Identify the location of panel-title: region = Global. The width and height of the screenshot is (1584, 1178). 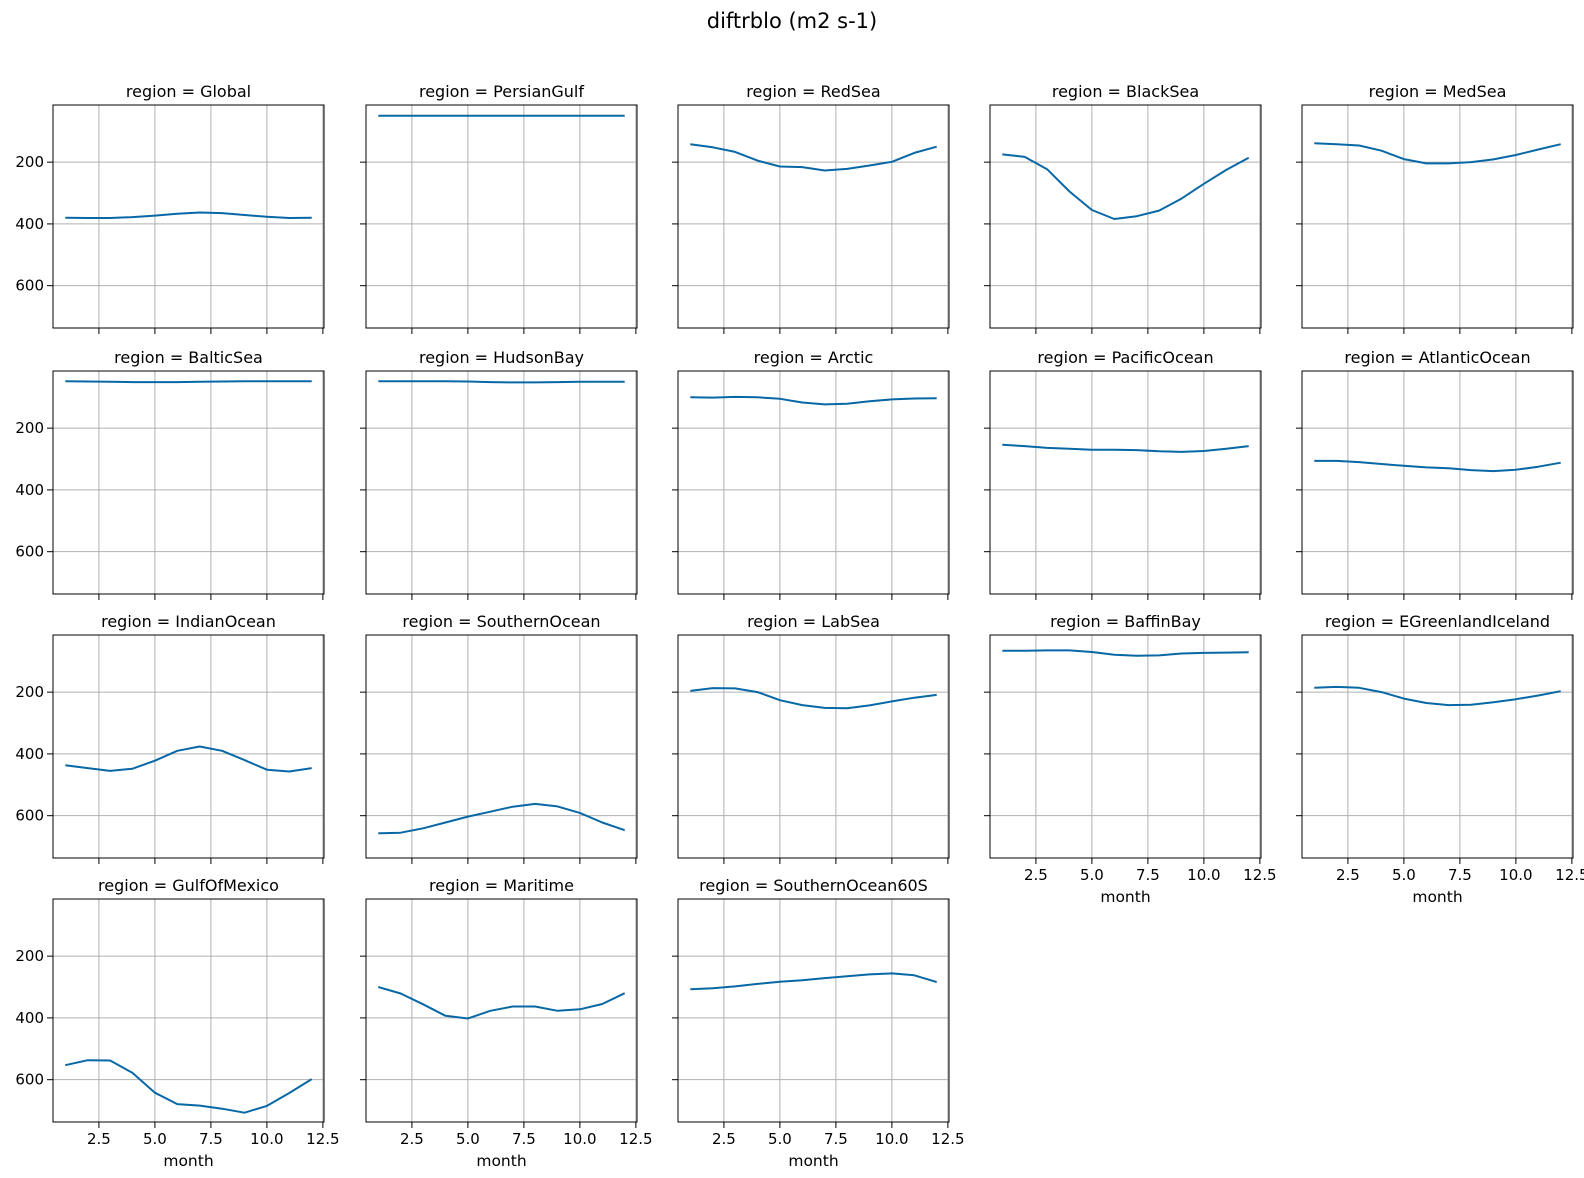
(188, 91).